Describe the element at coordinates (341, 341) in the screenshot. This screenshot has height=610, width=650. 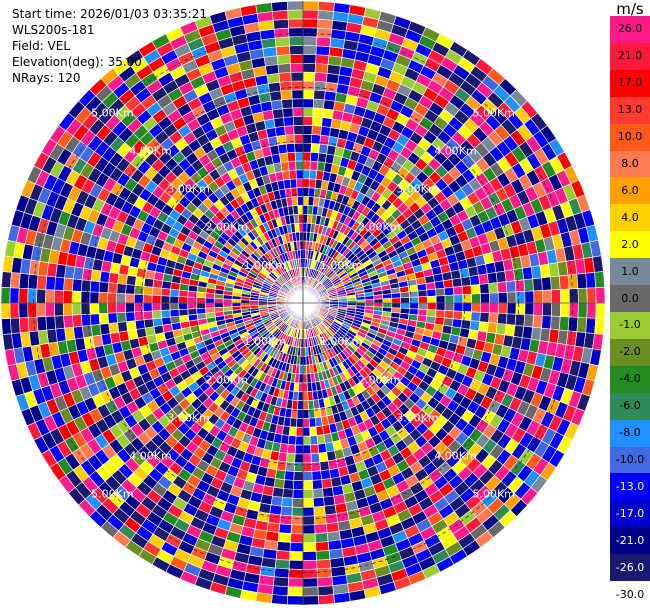
I see `range-ring-label: 1.00Km` at that location.